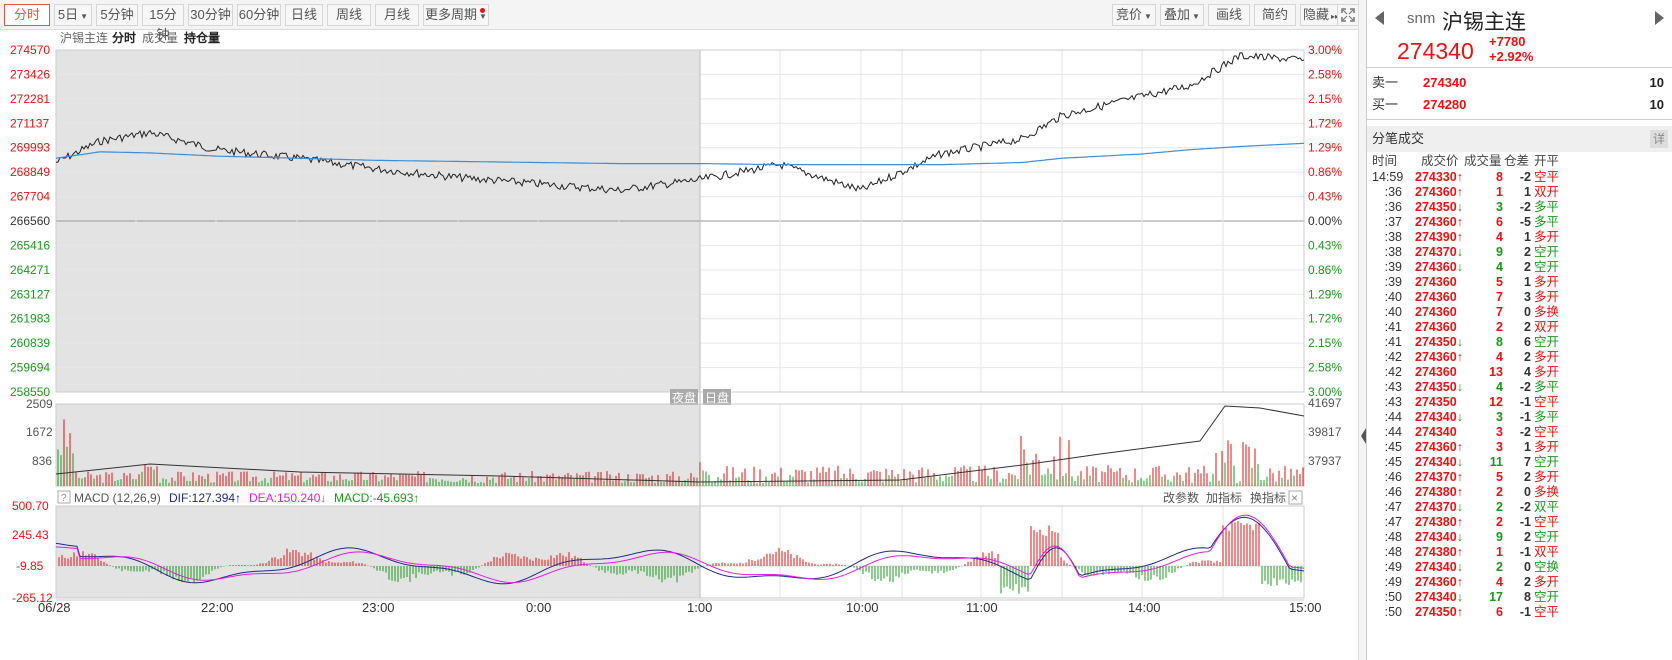 This screenshot has height=660, width=1672. Describe the element at coordinates (1525, 222) in the screenshot. I see `tick-oi-diff: -5` at that location.